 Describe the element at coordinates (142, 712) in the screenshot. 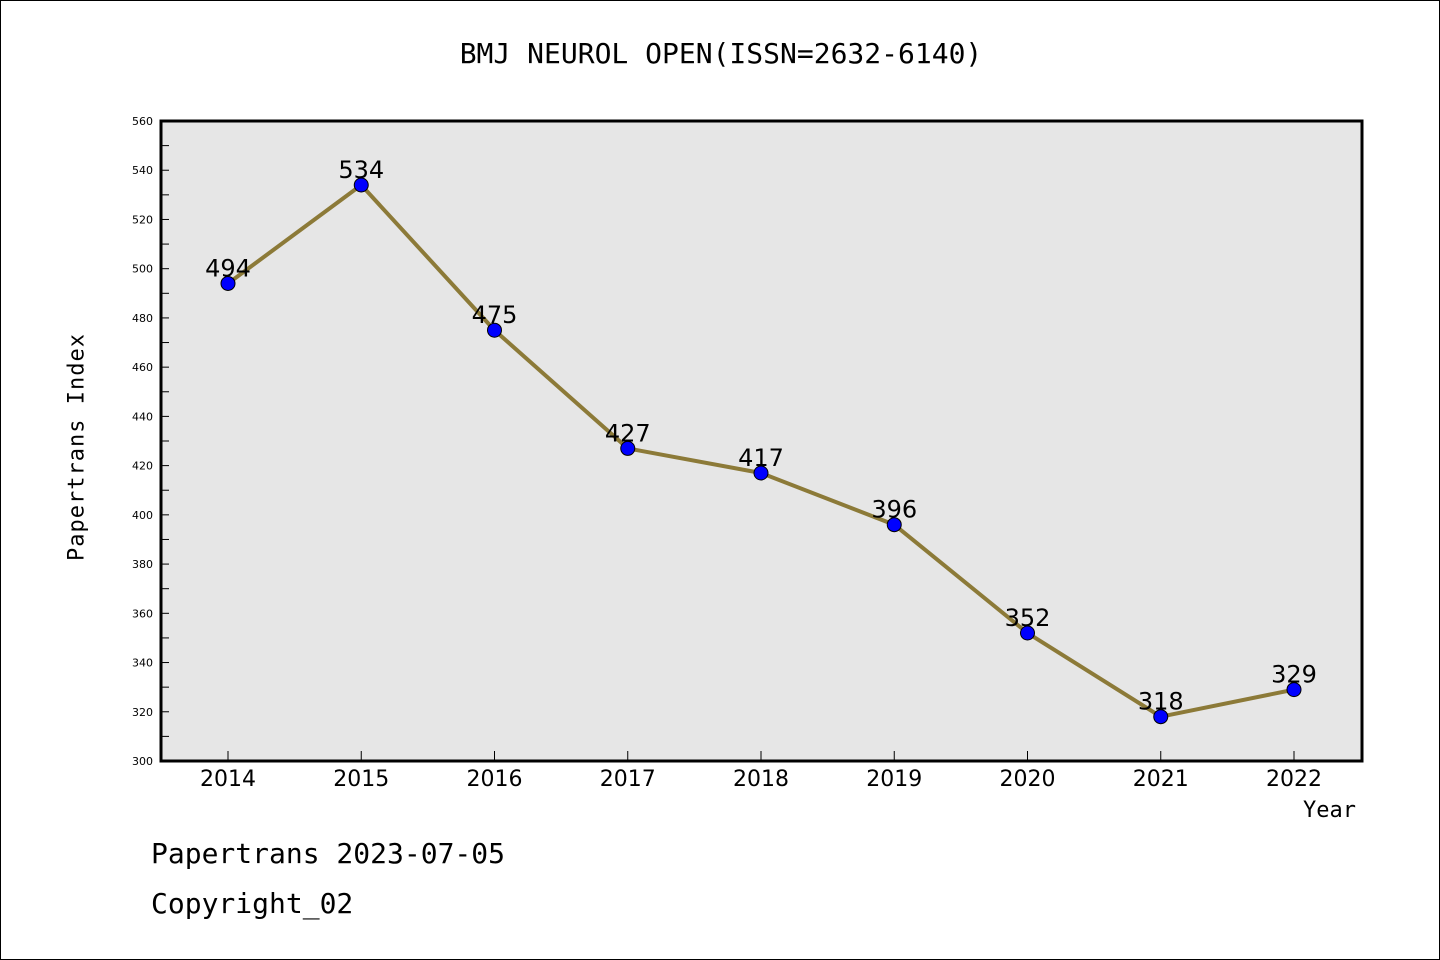

I see `y-tick-label: 320` at that location.